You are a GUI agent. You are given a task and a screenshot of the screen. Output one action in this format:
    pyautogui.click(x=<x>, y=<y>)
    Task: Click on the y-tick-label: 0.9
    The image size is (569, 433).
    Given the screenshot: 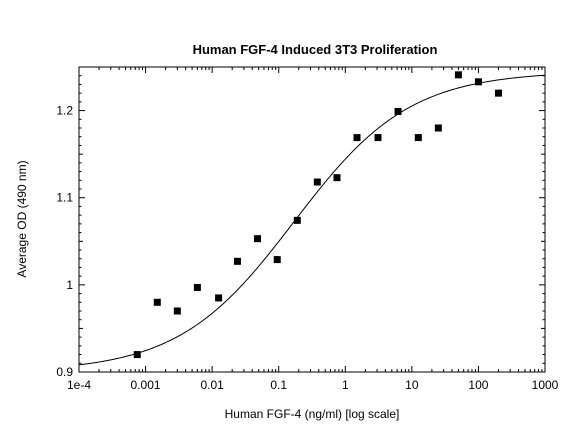 What is the action you would take?
    pyautogui.click(x=64, y=372)
    